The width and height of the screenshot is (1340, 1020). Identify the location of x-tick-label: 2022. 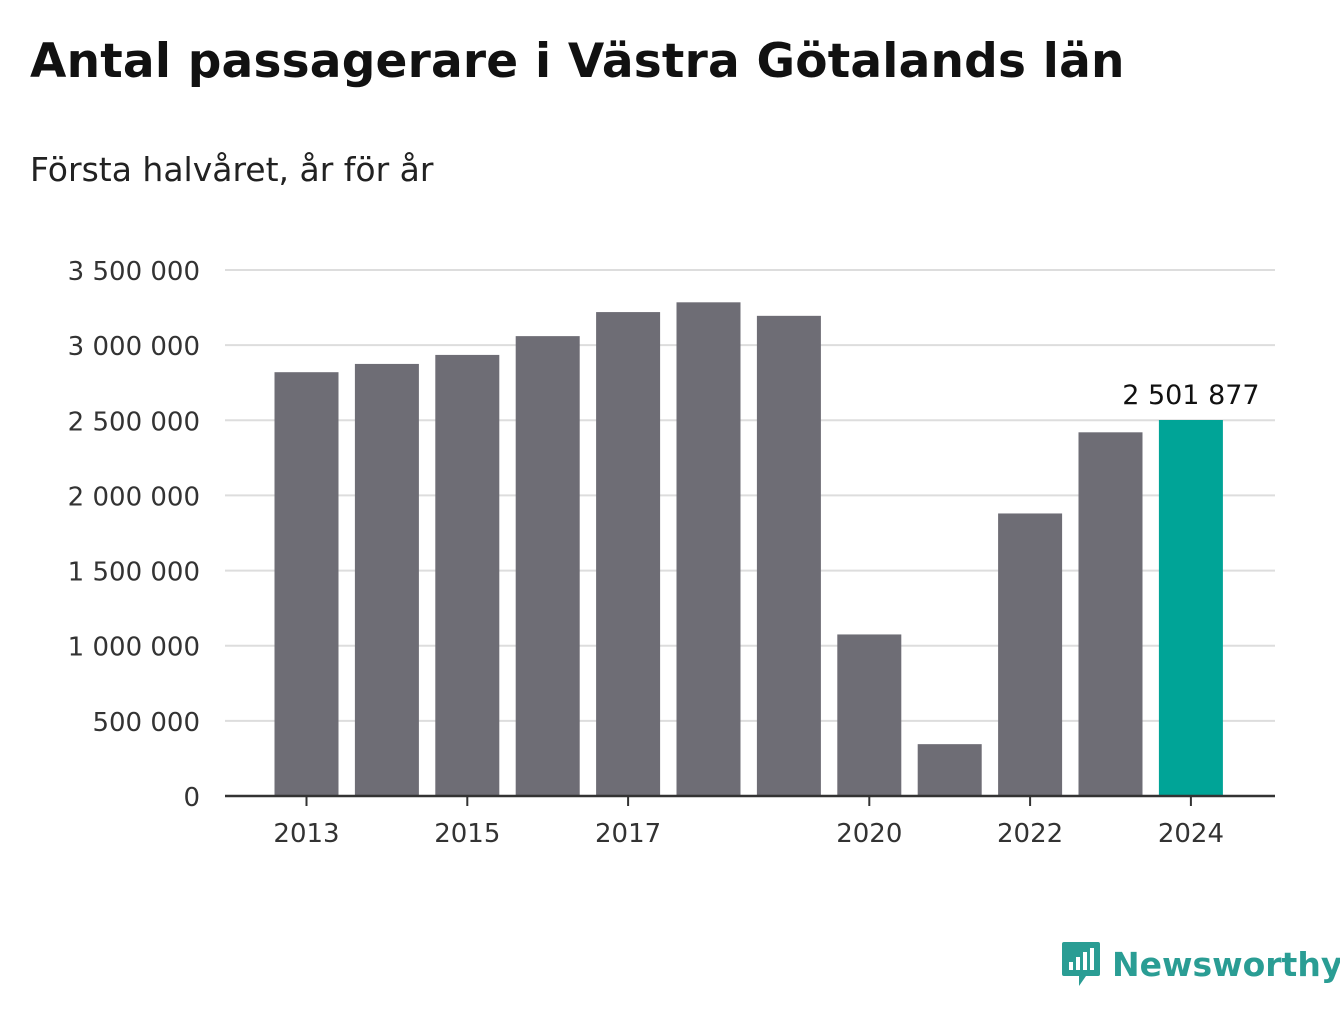
(1030, 834).